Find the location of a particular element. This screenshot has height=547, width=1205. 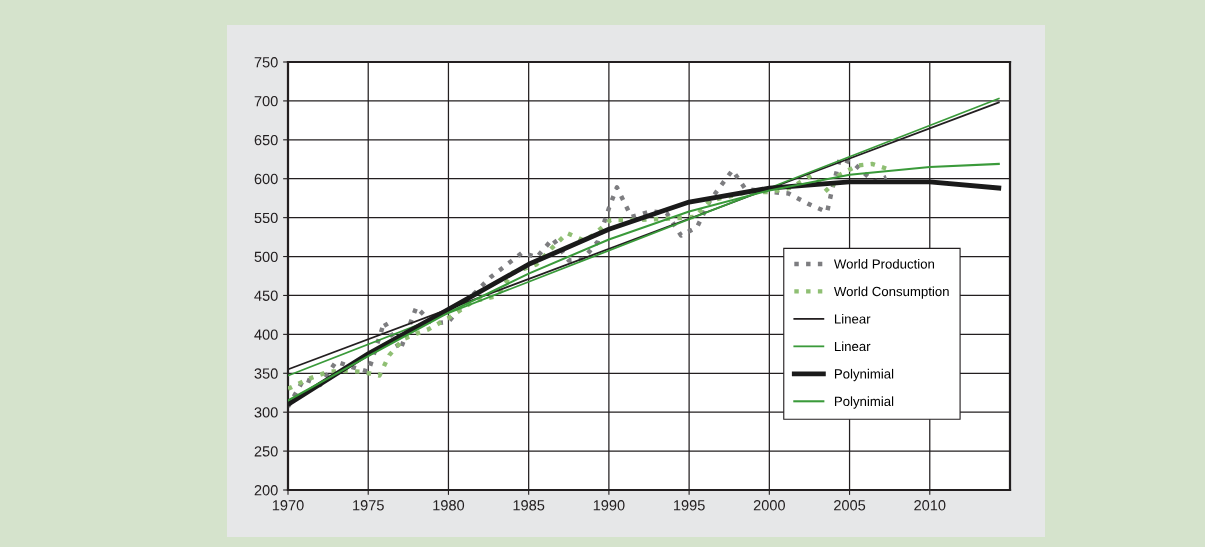

x-tick-label: 2000 is located at coordinates (769, 505).